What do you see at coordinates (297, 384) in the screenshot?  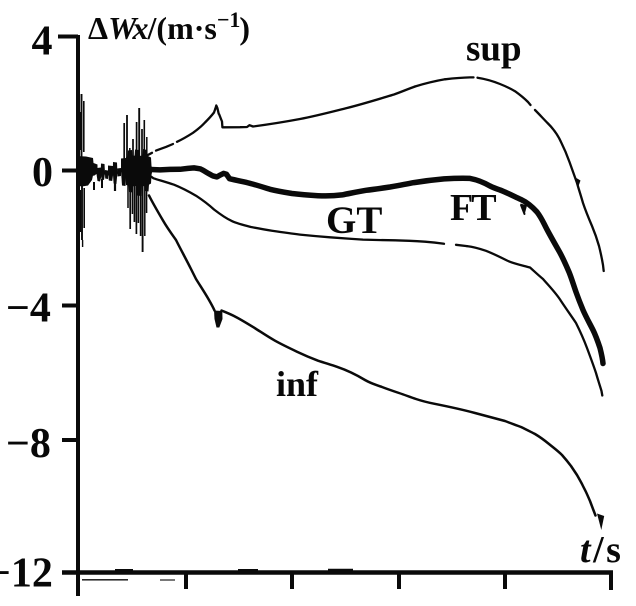 I see `svg-text: inf` at bounding box center [297, 384].